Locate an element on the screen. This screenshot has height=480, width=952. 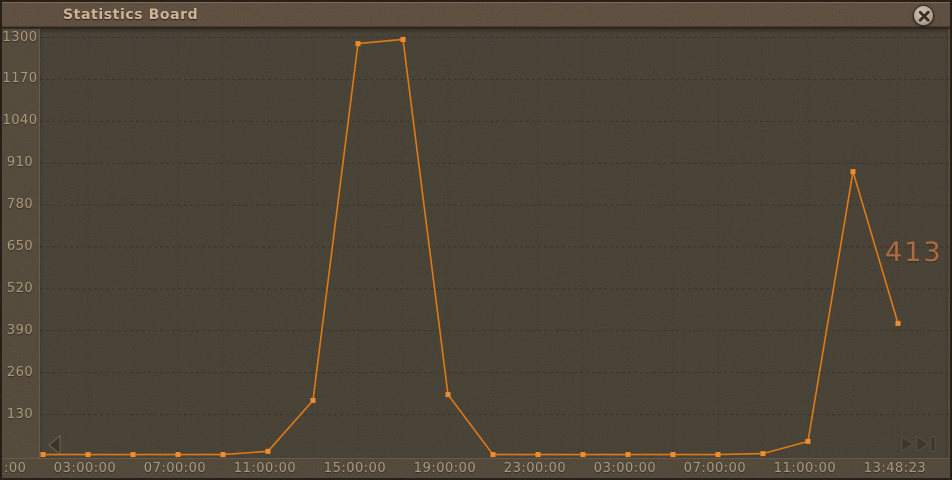
scroll-left-icon is located at coordinates (54, 445).